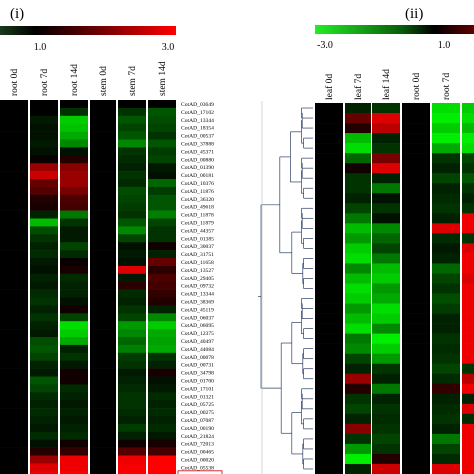  What do you see at coordinates (414, 14) in the screenshot?
I see `panel-ii-label: (ii)` at bounding box center [414, 14].